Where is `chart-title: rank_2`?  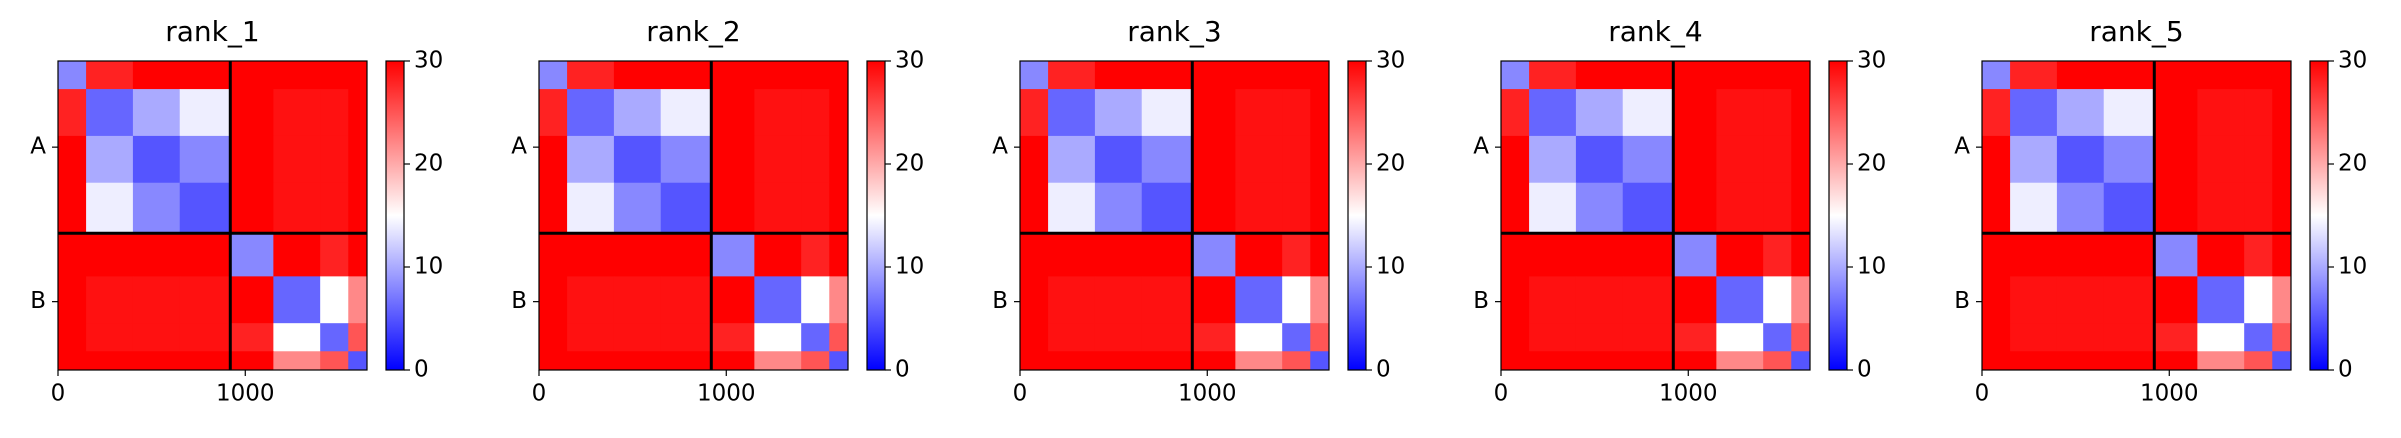
chart-title: rank_2 is located at coordinates (693, 31).